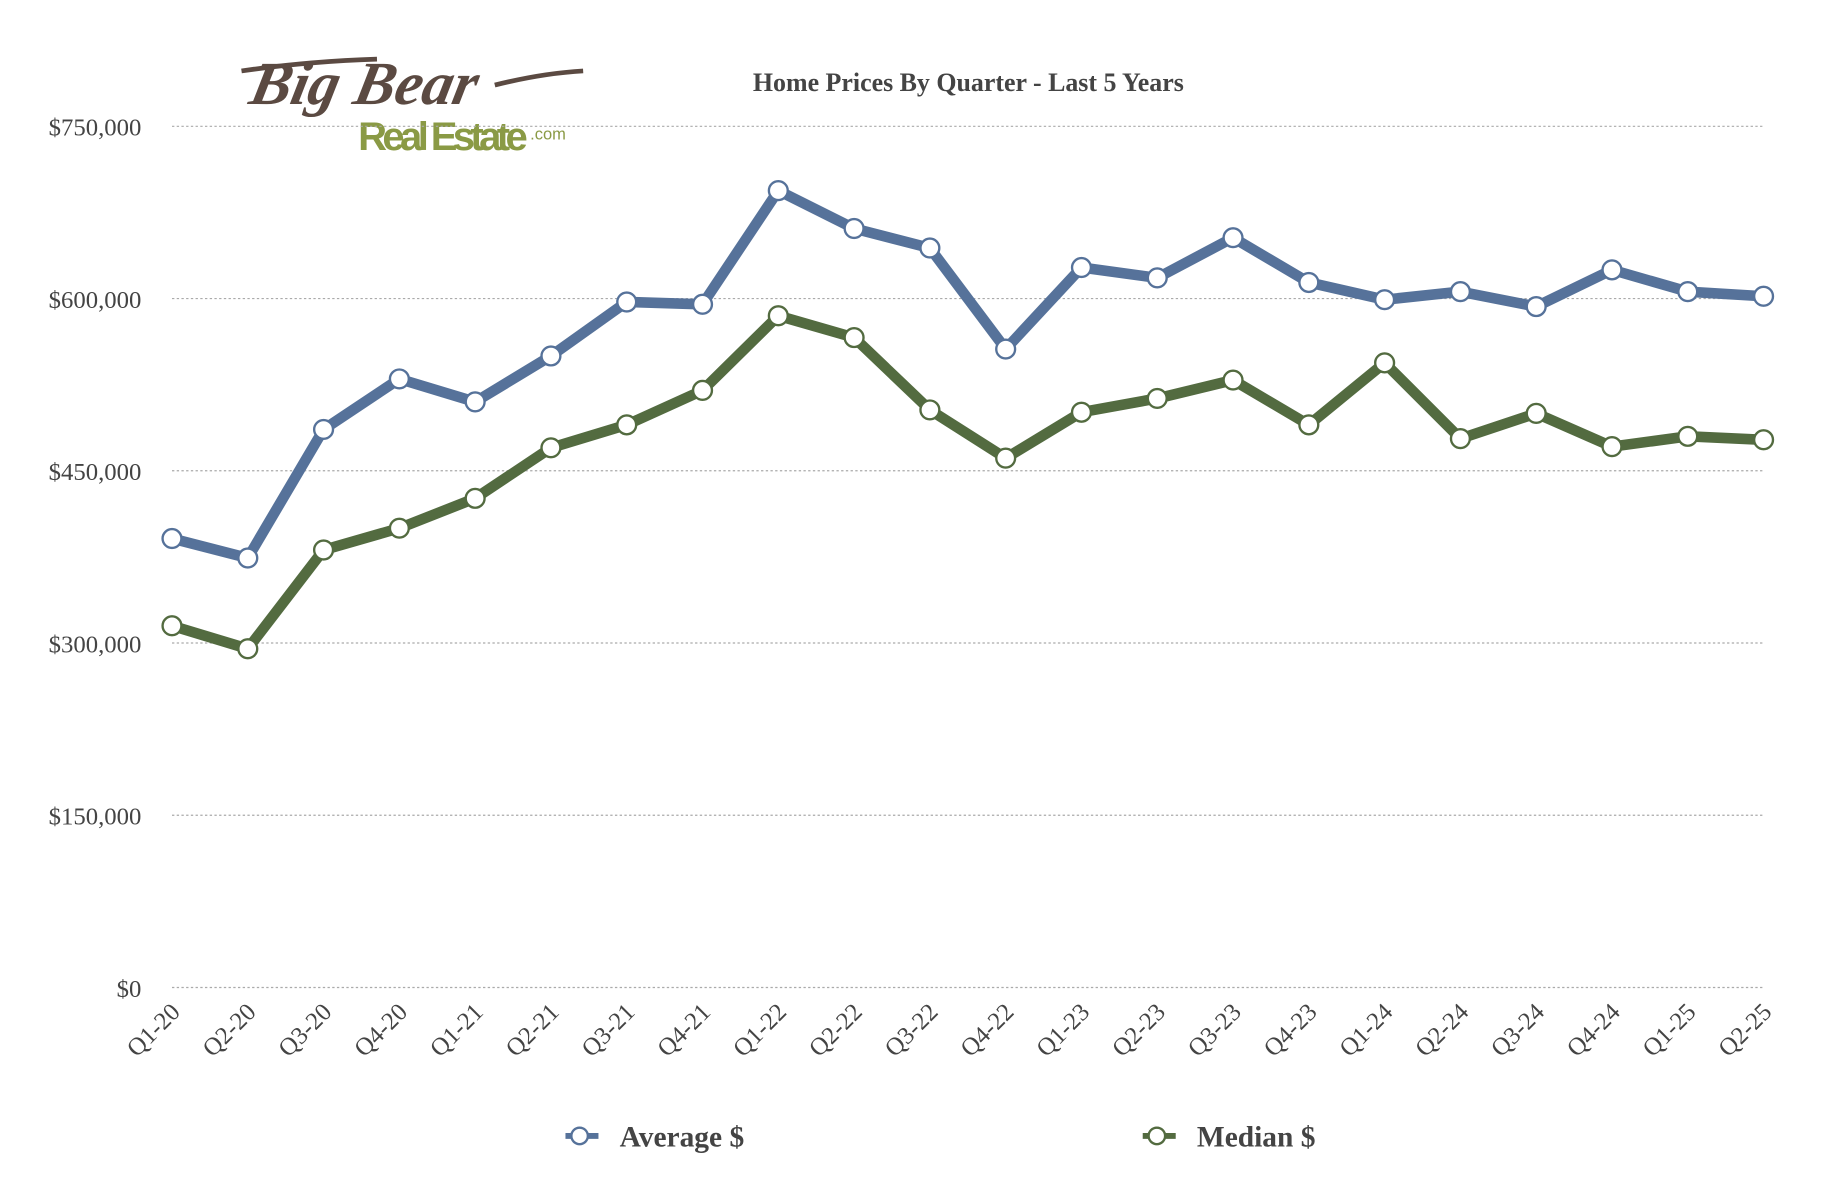  Describe the element at coordinates (443, 137) in the screenshot. I see `logo-line2: Real Estate` at that location.